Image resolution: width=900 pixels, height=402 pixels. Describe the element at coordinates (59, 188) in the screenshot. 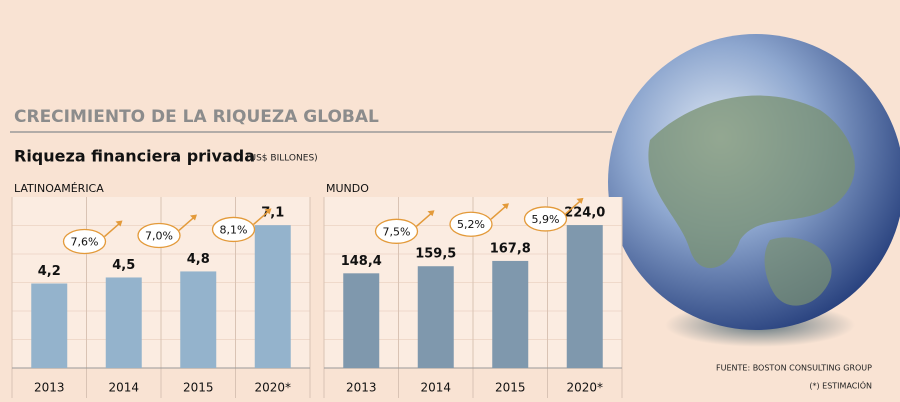

I see `chart-label: LATINOAMÉRICA` at that location.